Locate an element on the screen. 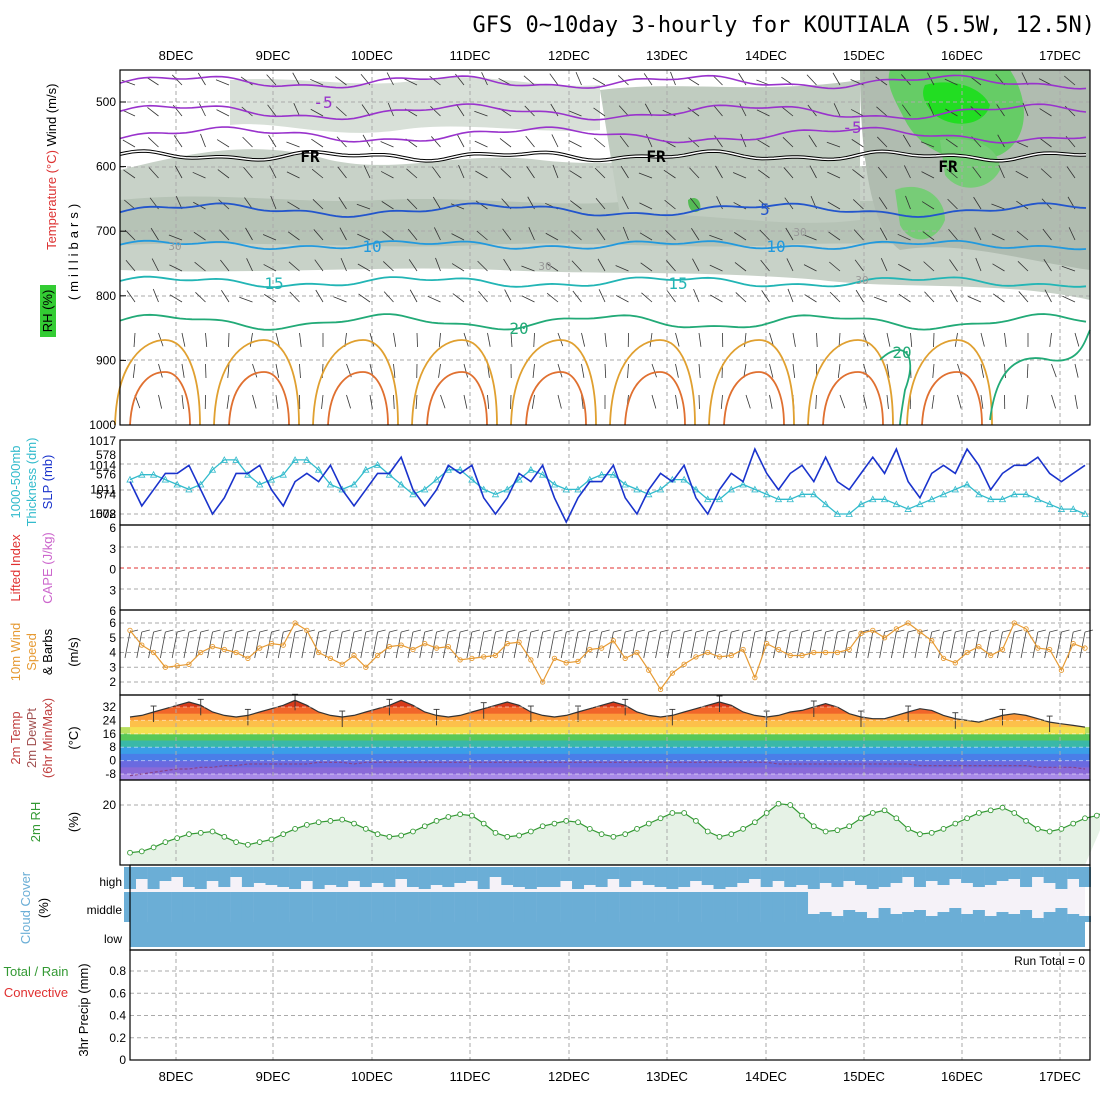 This screenshot has height=1100, width=1100. cape-tick-label: 6 is located at coordinates (112, 611).